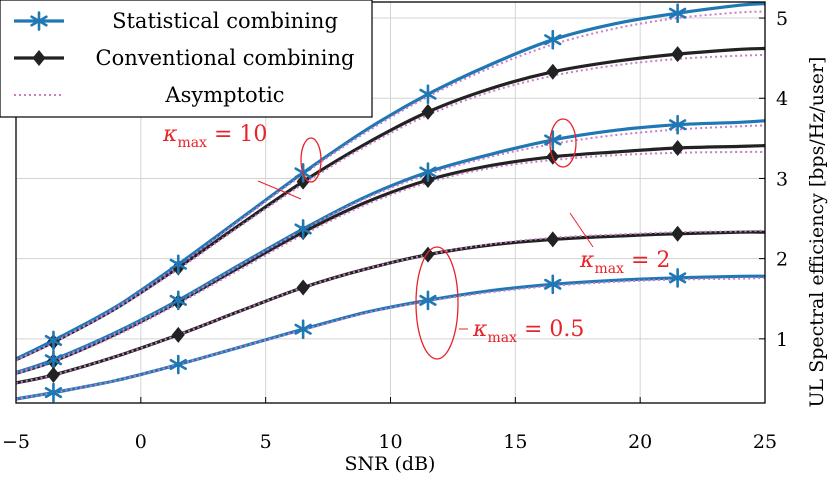 The width and height of the screenshot is (832, 481). I want to click on annotation-kappa-10: κmax = 10, so click(214, 136).